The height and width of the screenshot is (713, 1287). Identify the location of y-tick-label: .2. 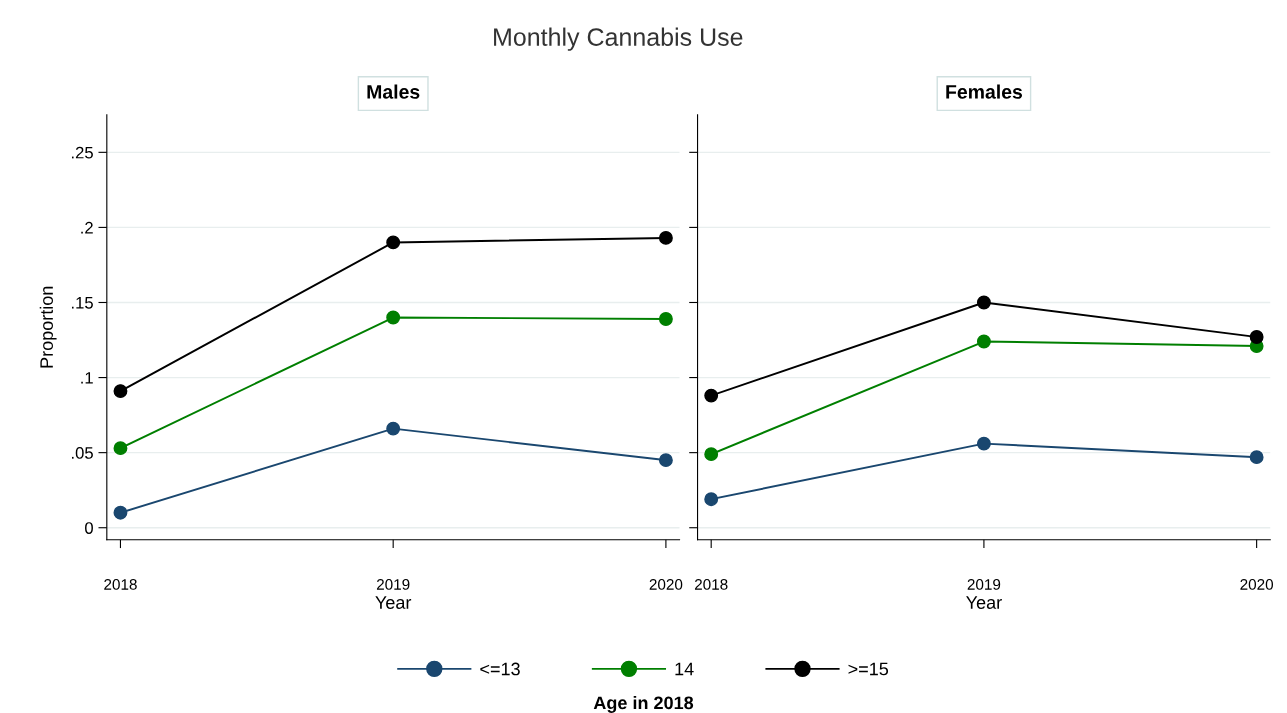
(87, 227).